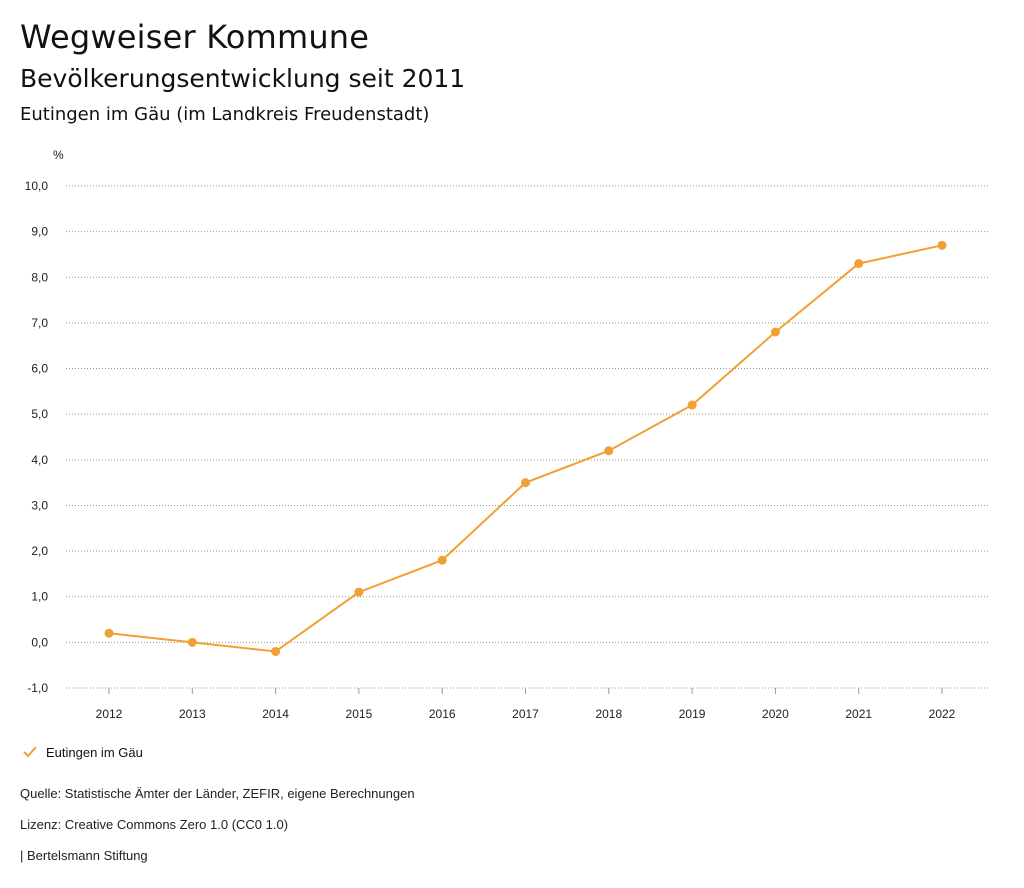 The width and height of the screenshot is (1024, 888). I want to click on x-tick-label: 2016, so click(442, 714).